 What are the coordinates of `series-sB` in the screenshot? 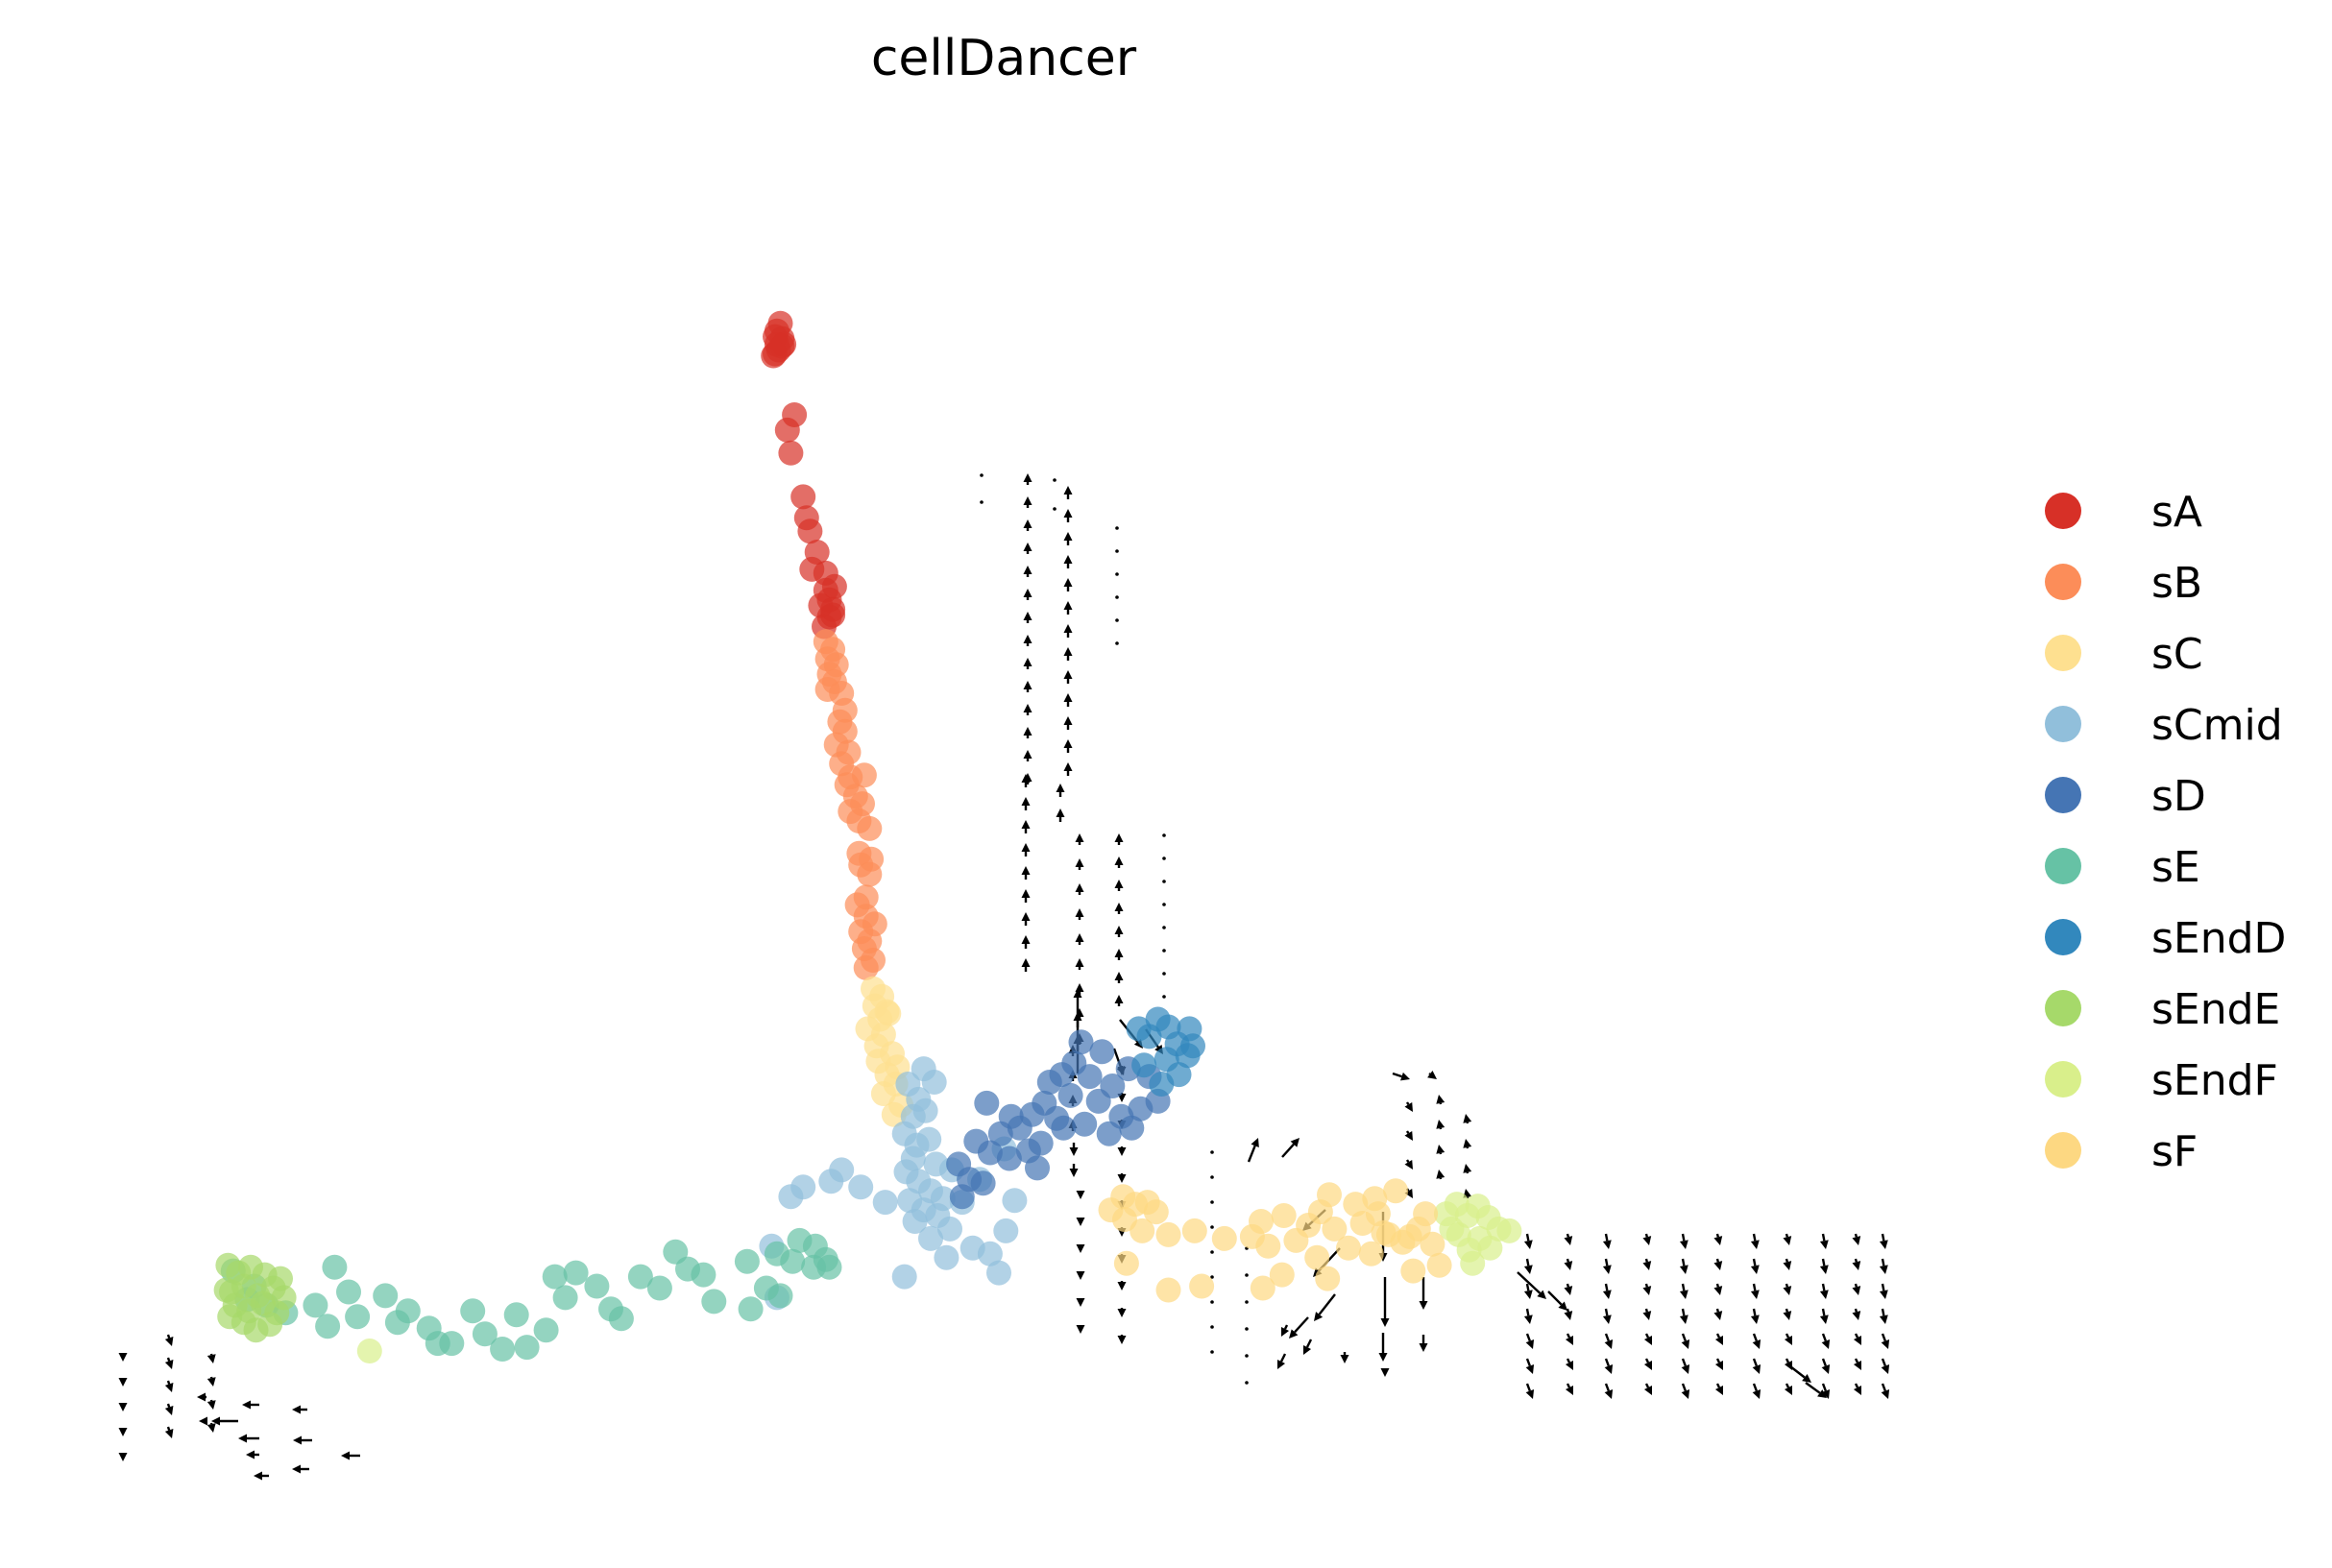 It's located at (850, 804).